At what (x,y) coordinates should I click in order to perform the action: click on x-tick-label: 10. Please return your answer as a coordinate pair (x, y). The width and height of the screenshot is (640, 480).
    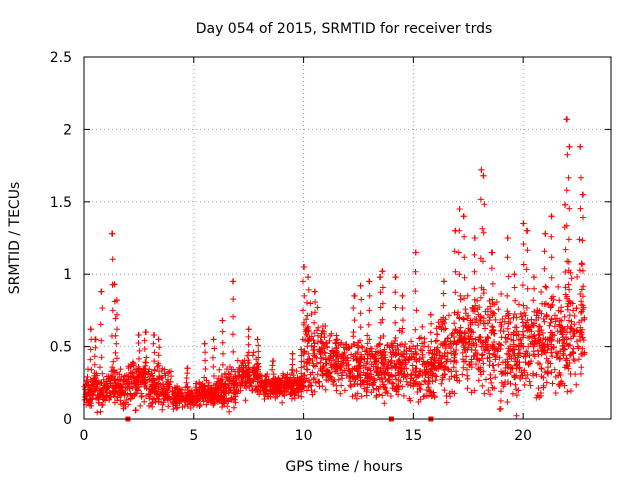
    Looking at the image, I should click on (304, 436).